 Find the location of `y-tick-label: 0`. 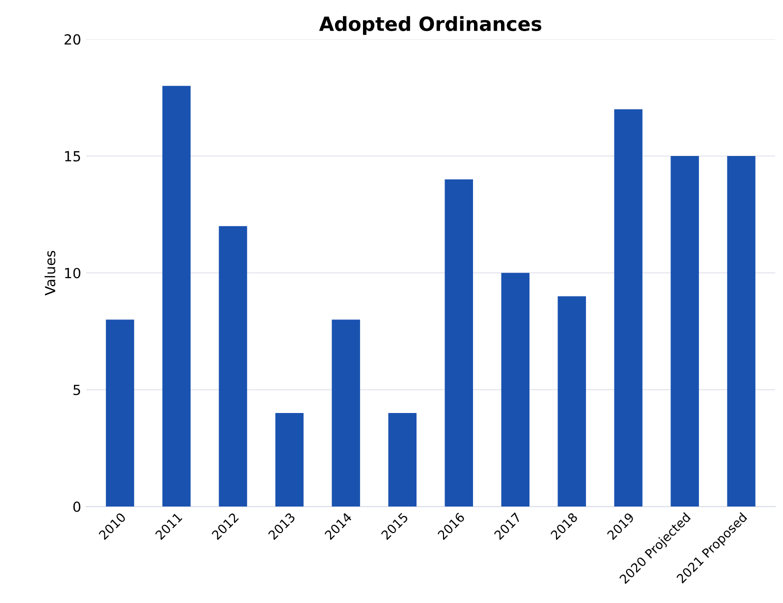

y-tick-label: 0 is located at coordinates (76, 506).